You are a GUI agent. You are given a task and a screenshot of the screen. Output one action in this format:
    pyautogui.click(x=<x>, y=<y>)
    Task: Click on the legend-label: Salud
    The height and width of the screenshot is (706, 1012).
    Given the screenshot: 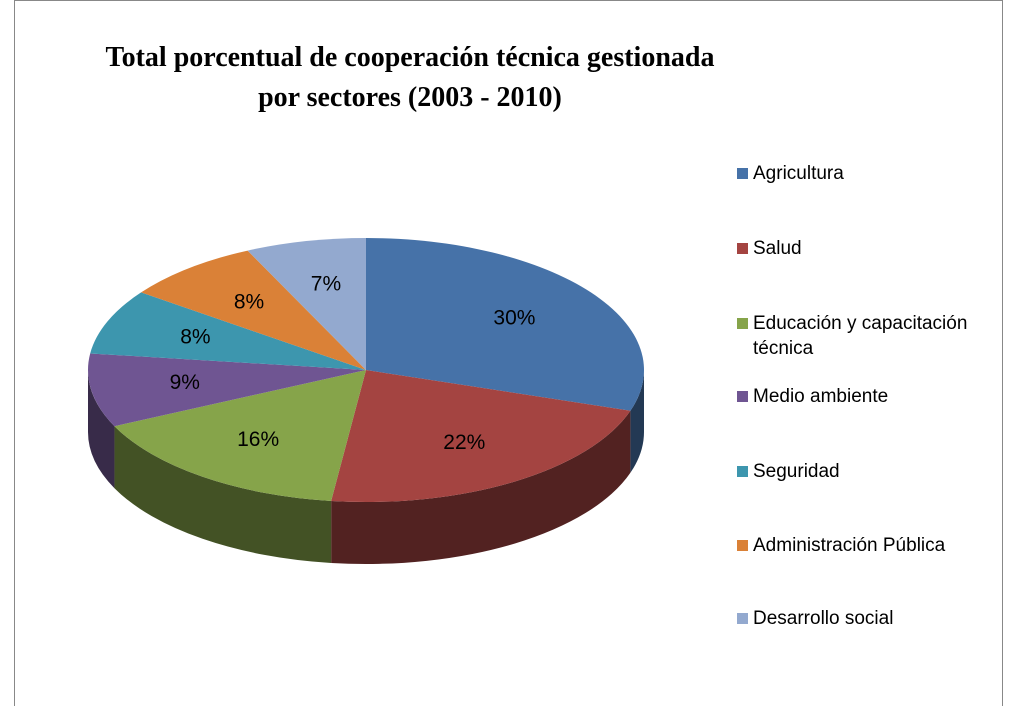 What is the action you would take?
    pyautogui.click(x=777, y=248)
    